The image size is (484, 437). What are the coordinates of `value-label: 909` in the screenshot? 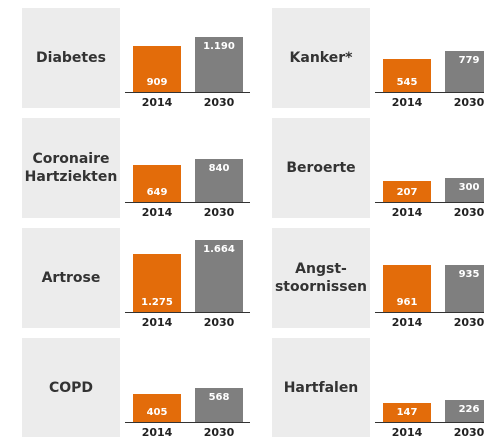 It's located at (157, 82).